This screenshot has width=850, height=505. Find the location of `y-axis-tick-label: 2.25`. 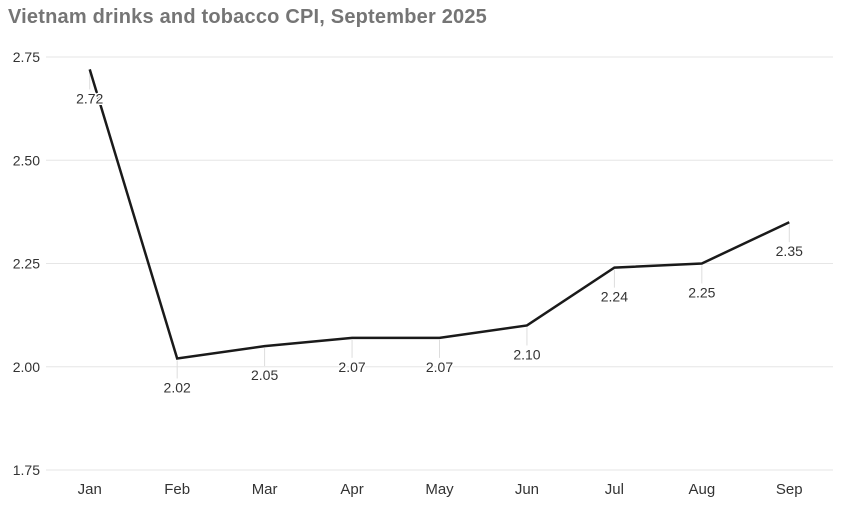

y-axis-tick-label: 2.25 is located at coordinates (26, 264).